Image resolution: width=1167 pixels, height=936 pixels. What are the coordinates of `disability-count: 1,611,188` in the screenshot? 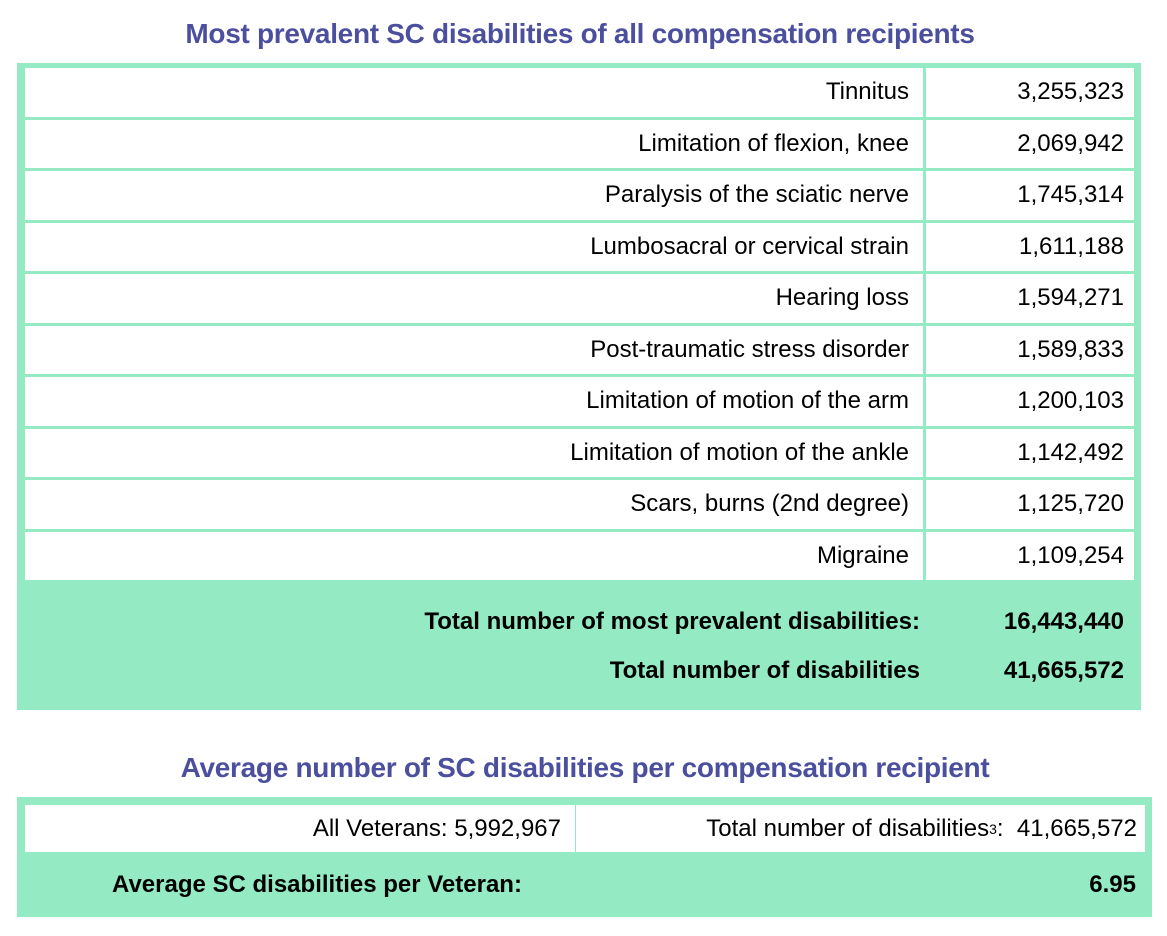 It's located at (1030, 246).